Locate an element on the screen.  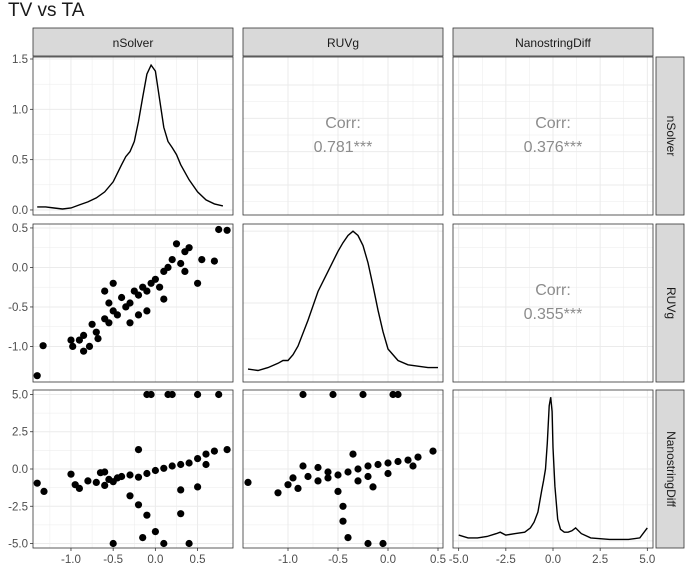
strip-col-label-nSolver: nSolver is located at coordinates (133, 43).